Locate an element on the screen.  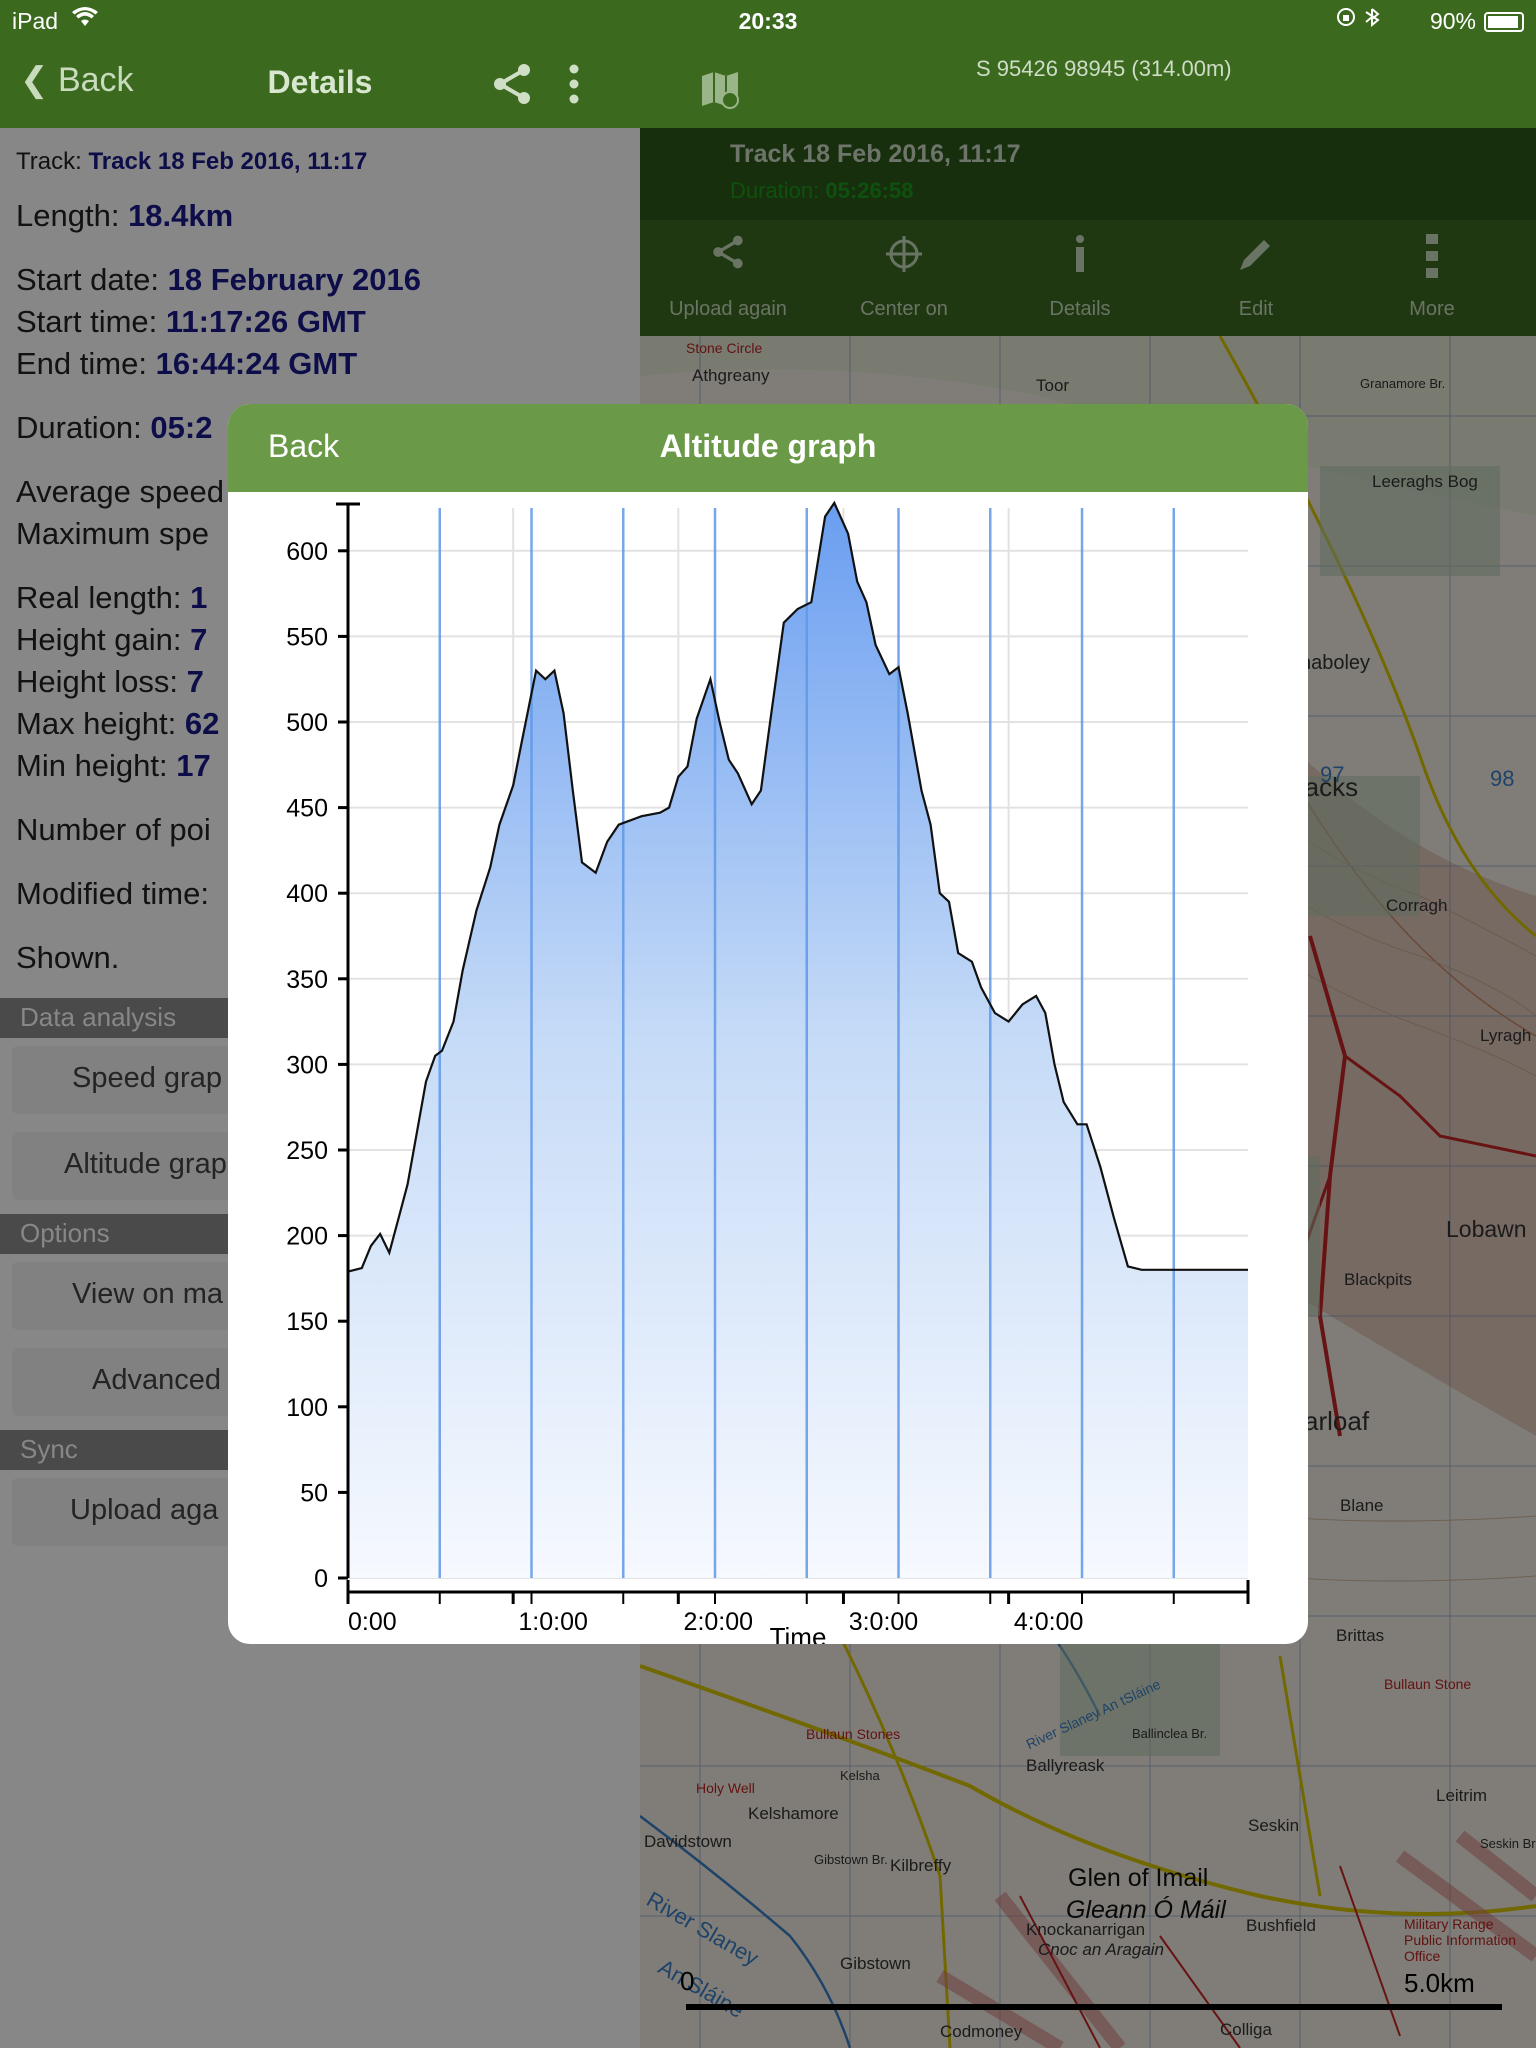
map-toolbar: Upload again Center on Details Edit More is located at coordinates (1088, 278).